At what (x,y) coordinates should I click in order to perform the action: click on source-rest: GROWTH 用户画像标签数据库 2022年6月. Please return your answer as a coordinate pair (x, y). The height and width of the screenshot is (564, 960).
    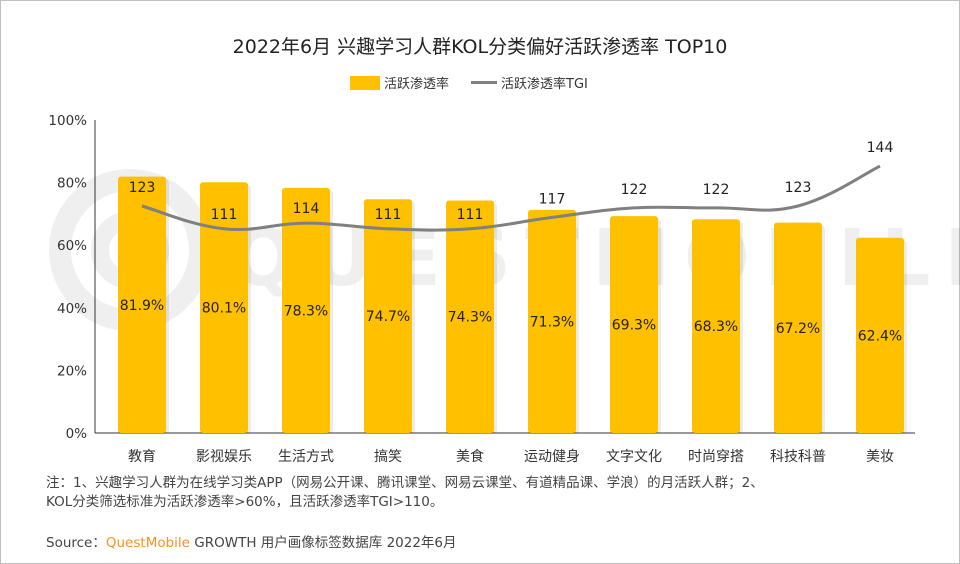
    Looking at the image, I should click on (323, 543).